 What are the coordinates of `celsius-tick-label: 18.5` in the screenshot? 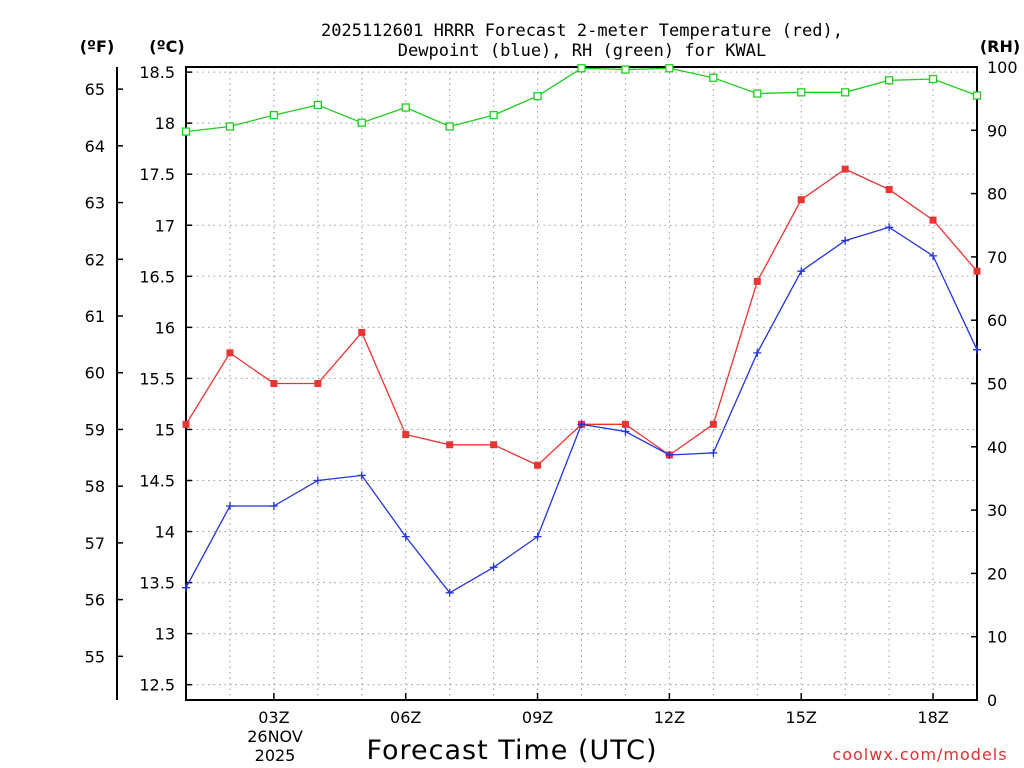 It's located at (157, 72).